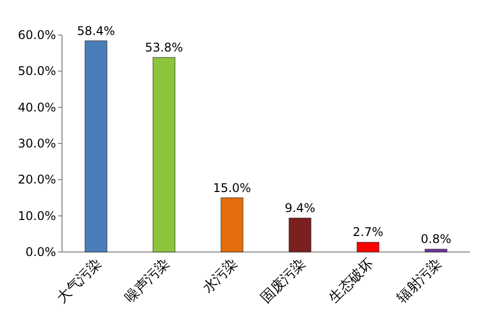  Describe the element at coordinates (96, 31) in the screenshot. I see `data-label: 58.4%` at that location.